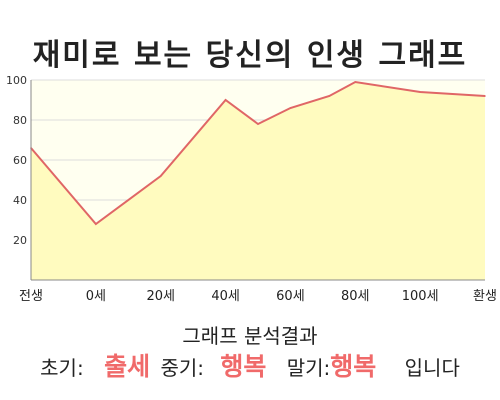 Image resolution: width=500 pixels, height=400 pixels. Describe the element at coordinates (243, 366) in the screenshot. I see `mid-value: 행복` at that location.